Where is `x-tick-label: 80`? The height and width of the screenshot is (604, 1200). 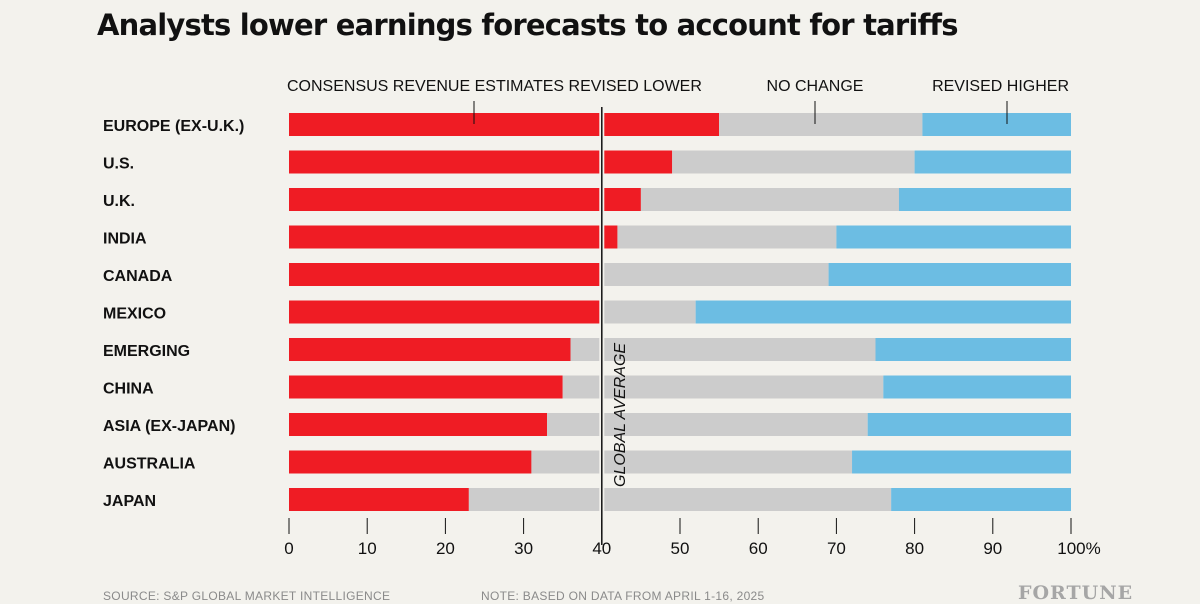 x-tick-label: 80 is located at coordinates (914, 548).